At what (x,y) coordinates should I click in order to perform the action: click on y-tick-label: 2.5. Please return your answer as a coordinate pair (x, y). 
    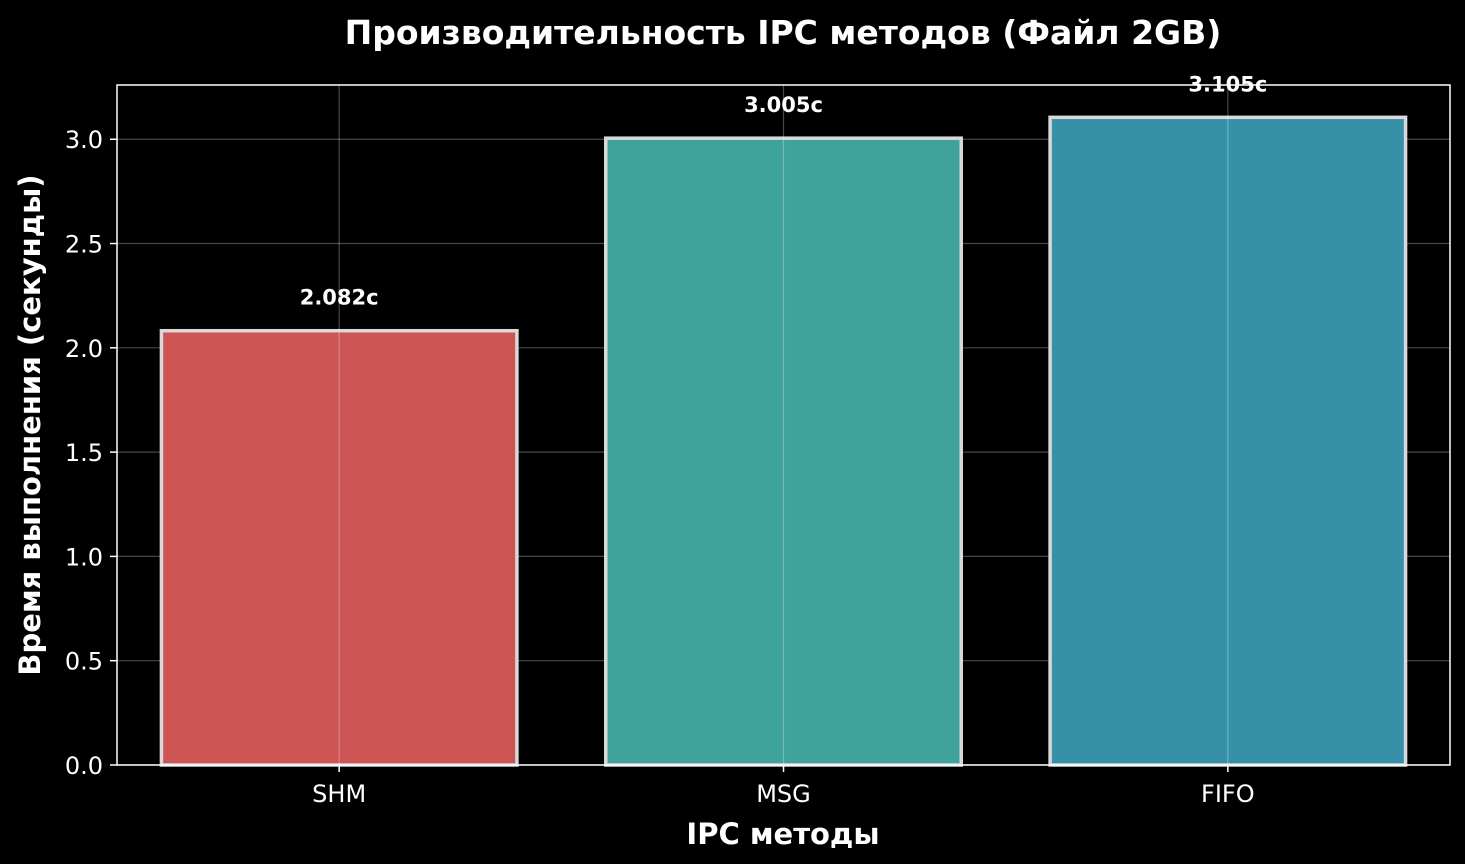
    Looking at the image, I should click on (84, 245).